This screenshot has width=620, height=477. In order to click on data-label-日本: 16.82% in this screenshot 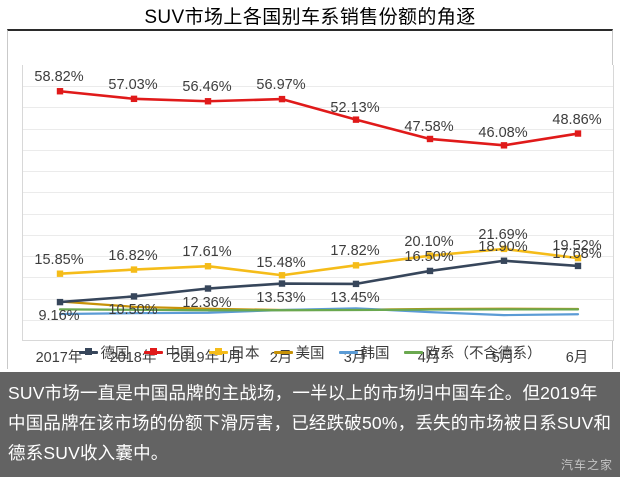, I will do `click(133, 255)`.